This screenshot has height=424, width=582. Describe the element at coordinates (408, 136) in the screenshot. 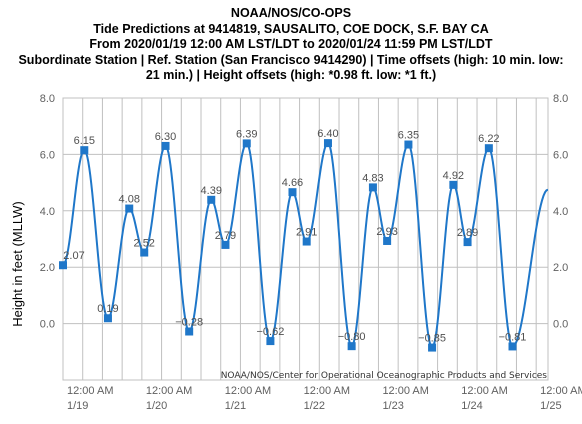

I see `extremum-label: 6.35` at that location.